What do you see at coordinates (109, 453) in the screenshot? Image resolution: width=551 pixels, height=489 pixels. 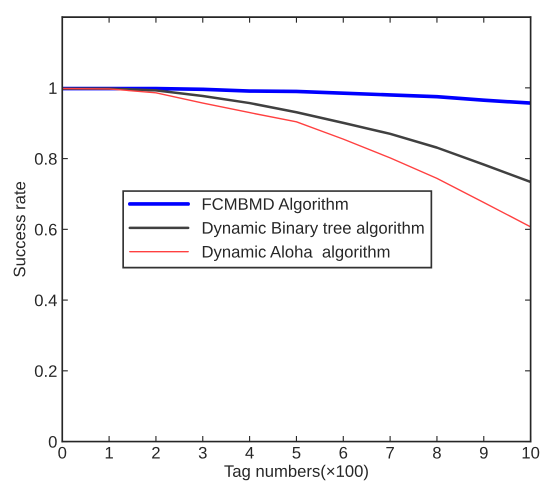 I see `x-tick-label: 1` at bounding box center [109, 453].